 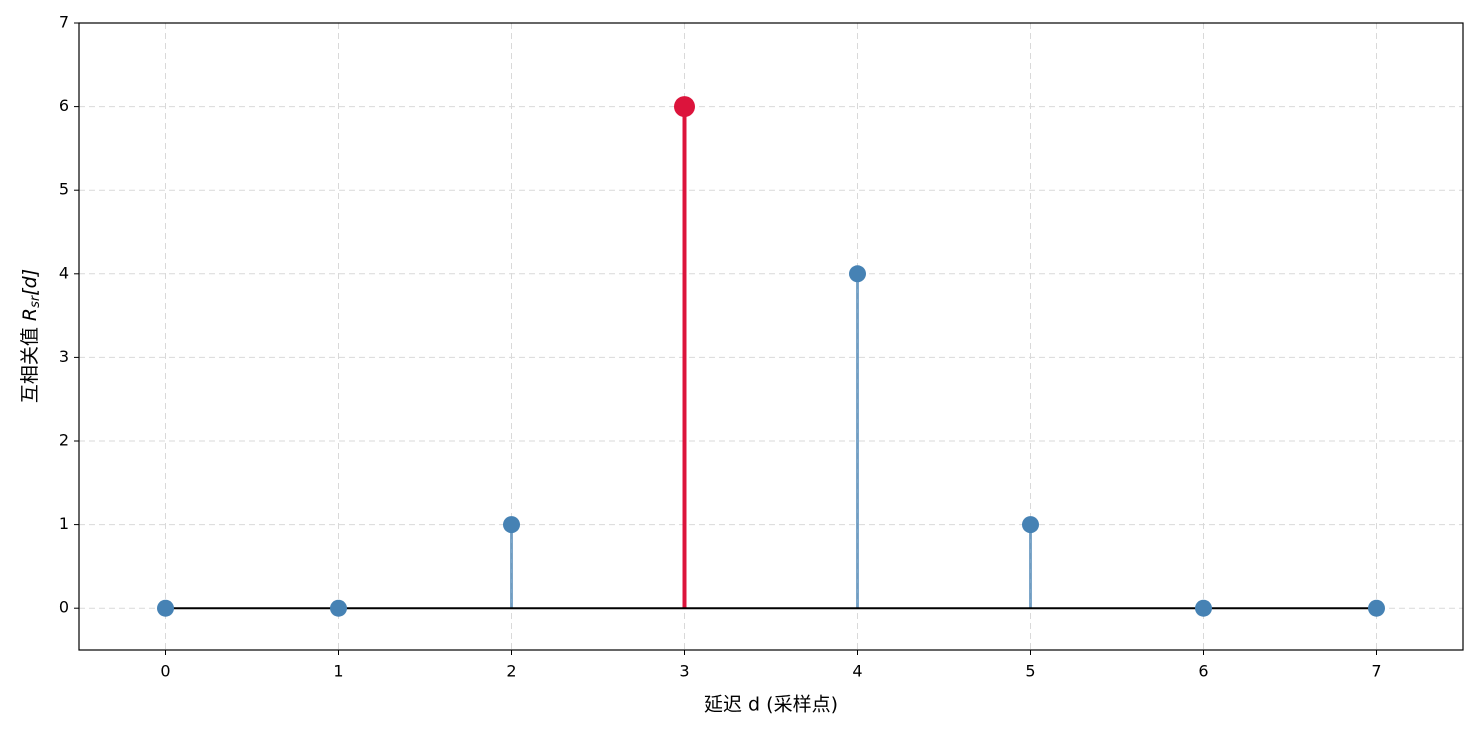 I want to click on y-tick-label: 3, so click(x=64, y=356).